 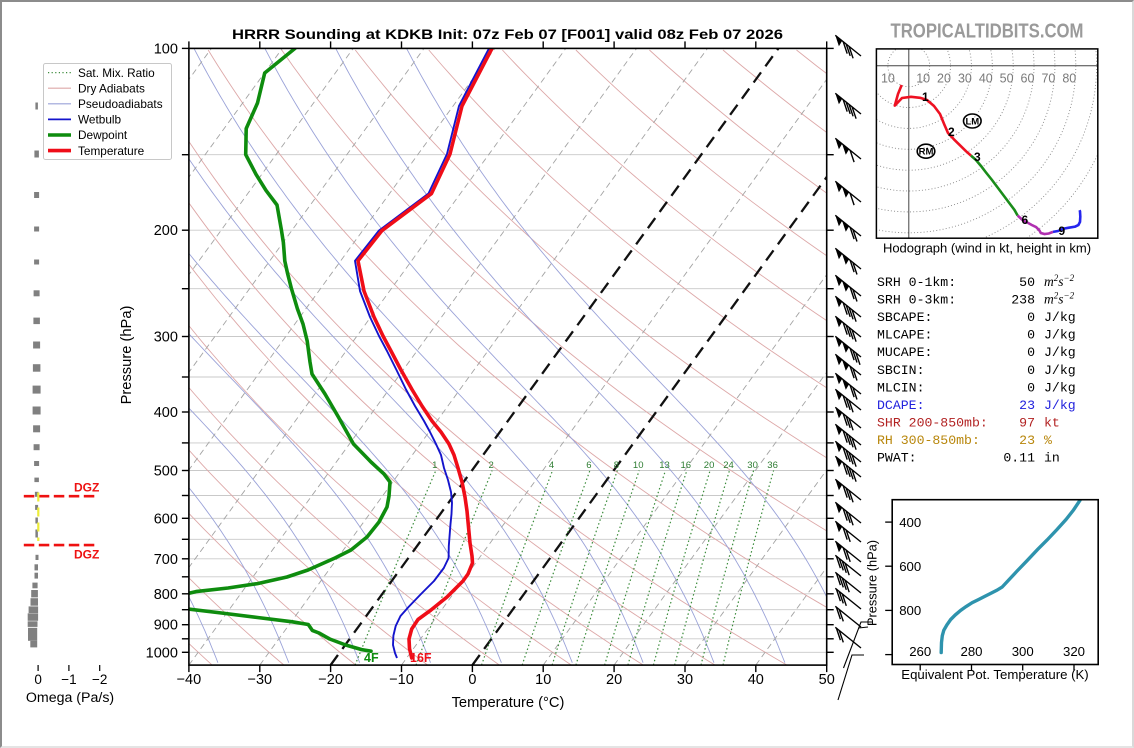 I want to click on svg-text: 900, so click(x=166, y=626).